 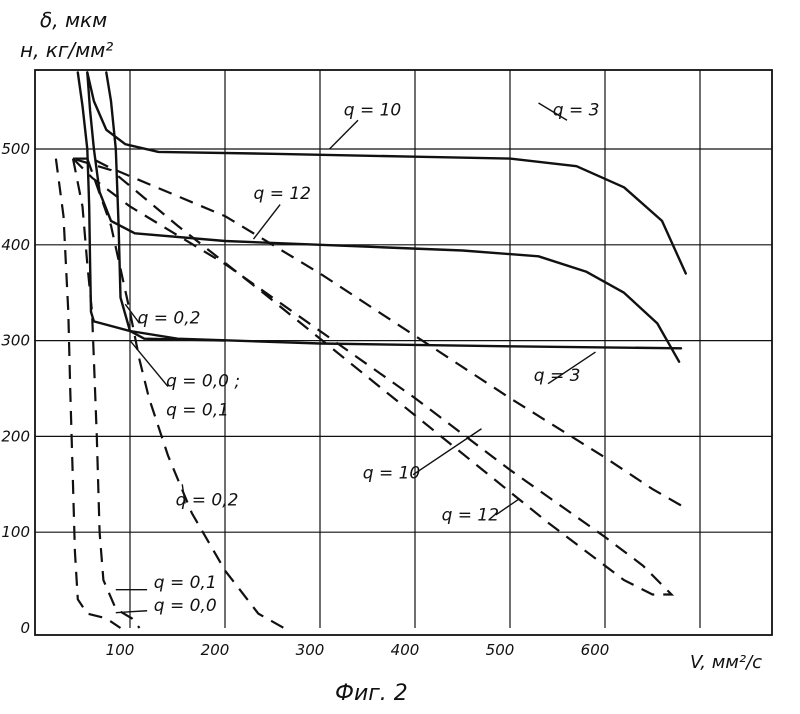 What do you see at coordinates (203, 382) in the screenshot?
I see `curve-annotation: q = 0,0 ;` at bounding box center [203, 382].